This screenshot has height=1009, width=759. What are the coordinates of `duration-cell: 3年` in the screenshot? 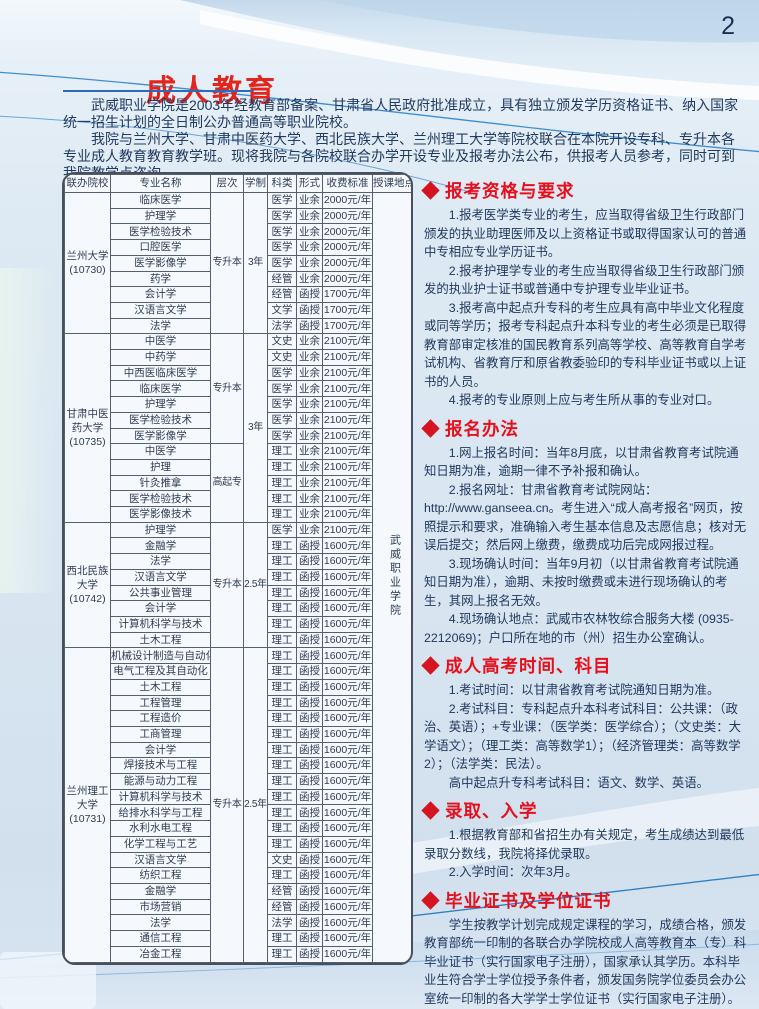 It's located at (255, 263).